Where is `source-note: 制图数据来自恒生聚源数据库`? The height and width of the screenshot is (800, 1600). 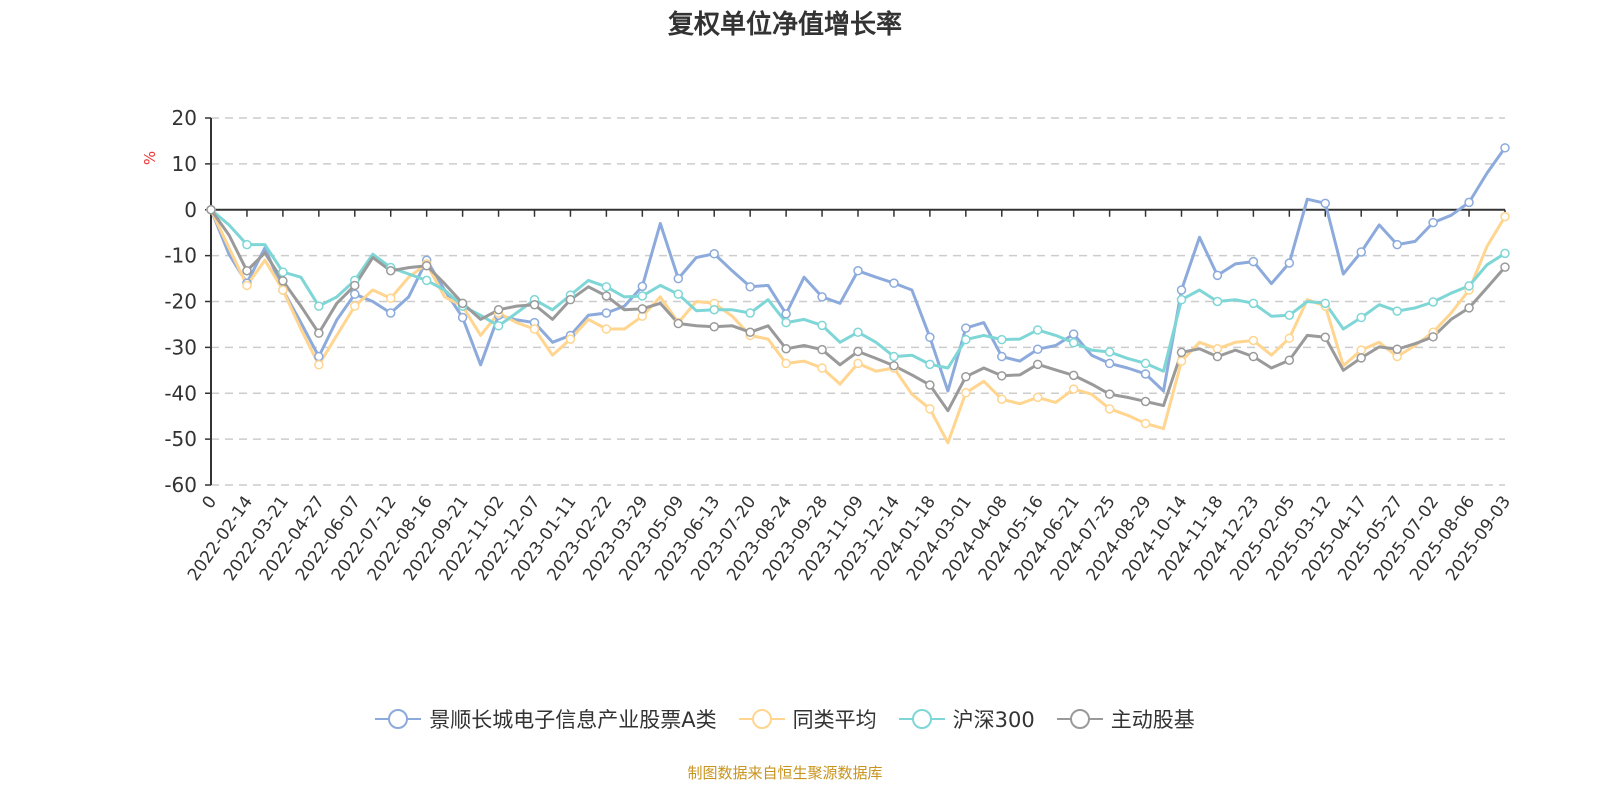 source-note: 制图数据来自恒生聚源数据库 is located at coordinates (785, 773).